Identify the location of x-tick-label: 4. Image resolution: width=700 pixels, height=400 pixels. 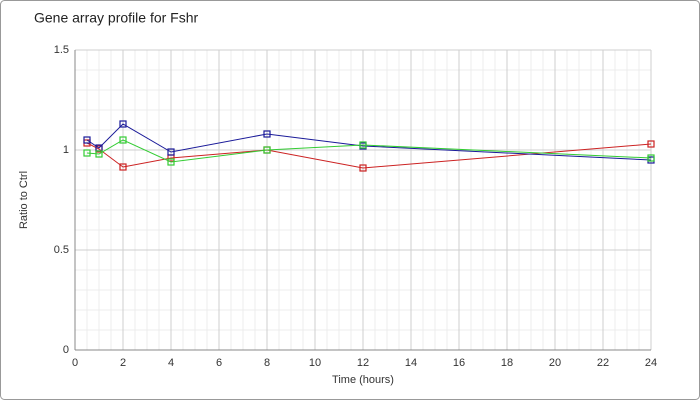
(171, 363).